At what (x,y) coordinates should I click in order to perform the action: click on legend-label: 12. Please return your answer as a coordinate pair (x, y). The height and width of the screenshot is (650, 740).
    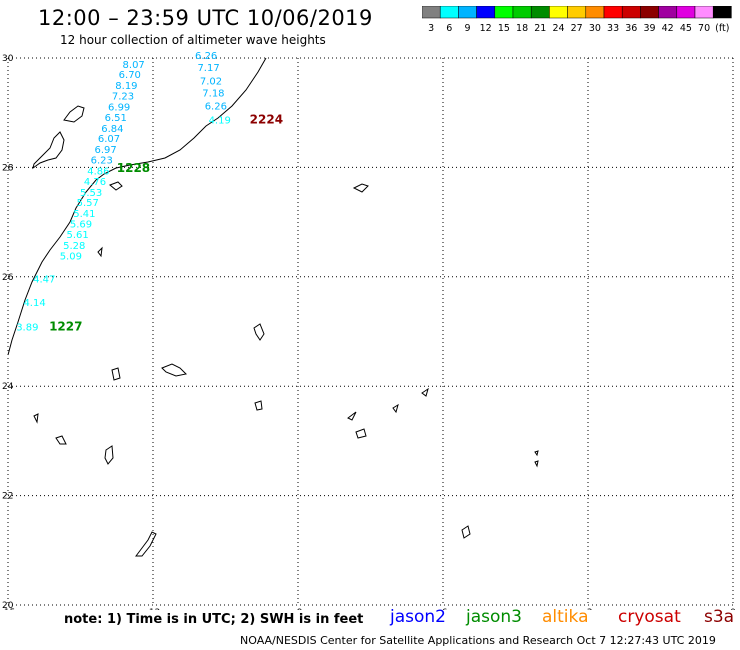
    Looking at the image, I should click on (486, 28).